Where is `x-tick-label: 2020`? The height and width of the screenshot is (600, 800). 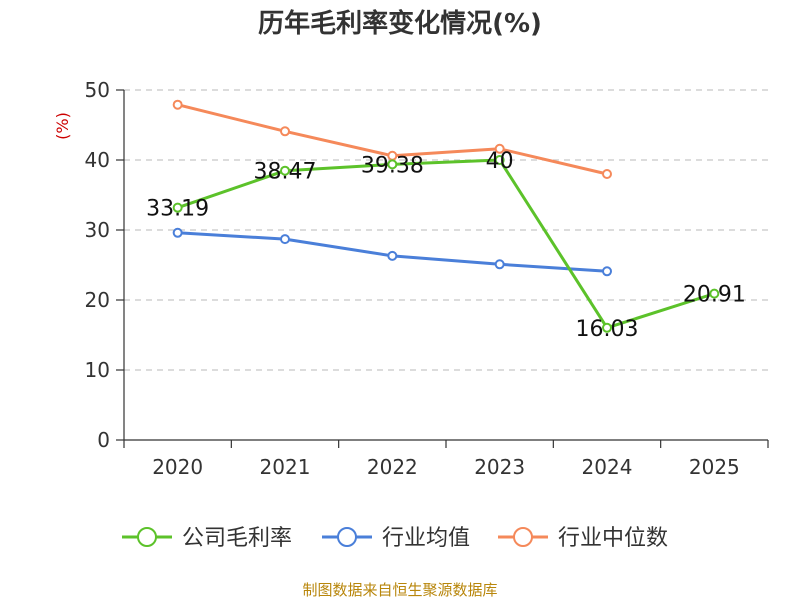 x-tick-label: 2020 is located at coordinates (177, 467).